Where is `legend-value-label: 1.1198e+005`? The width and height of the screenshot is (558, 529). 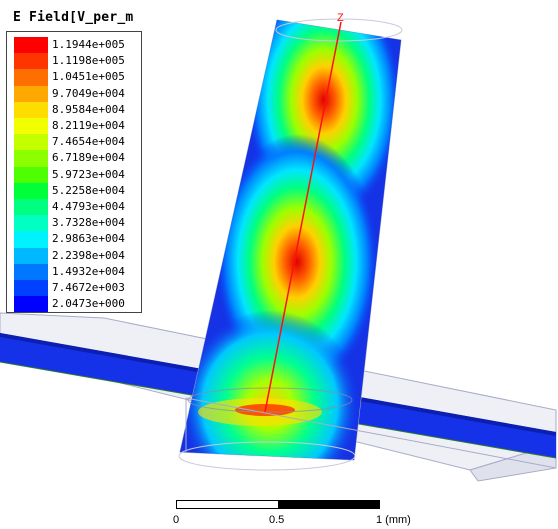 legend-value-label: 1.1198e+005 is located at coordinates (88, 61).